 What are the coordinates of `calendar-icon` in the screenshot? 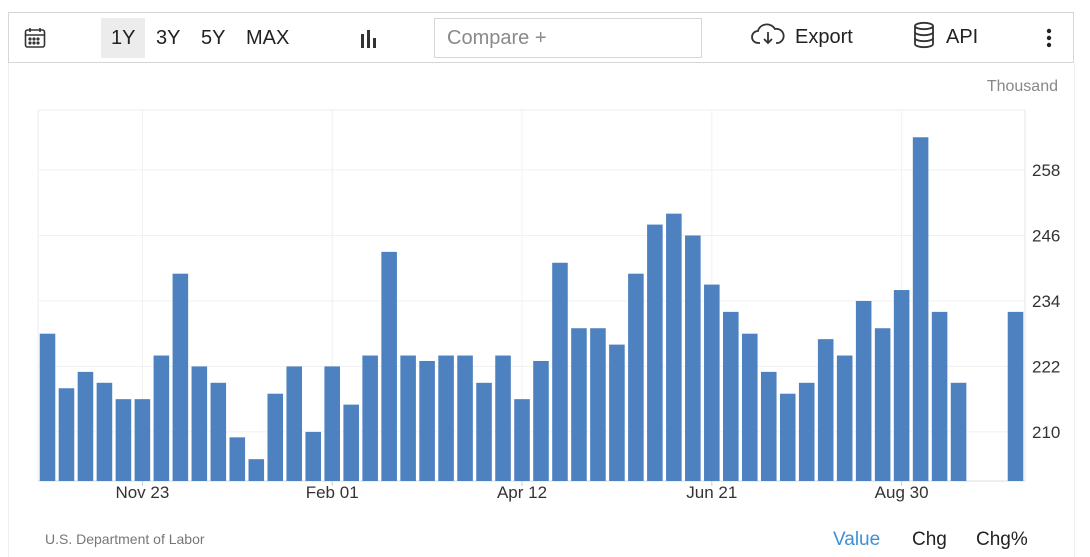 It's located at (35, 37).